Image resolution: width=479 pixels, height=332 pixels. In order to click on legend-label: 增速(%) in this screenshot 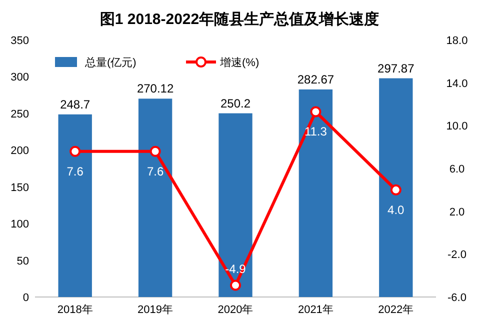, I will do `click(239, 62)`.